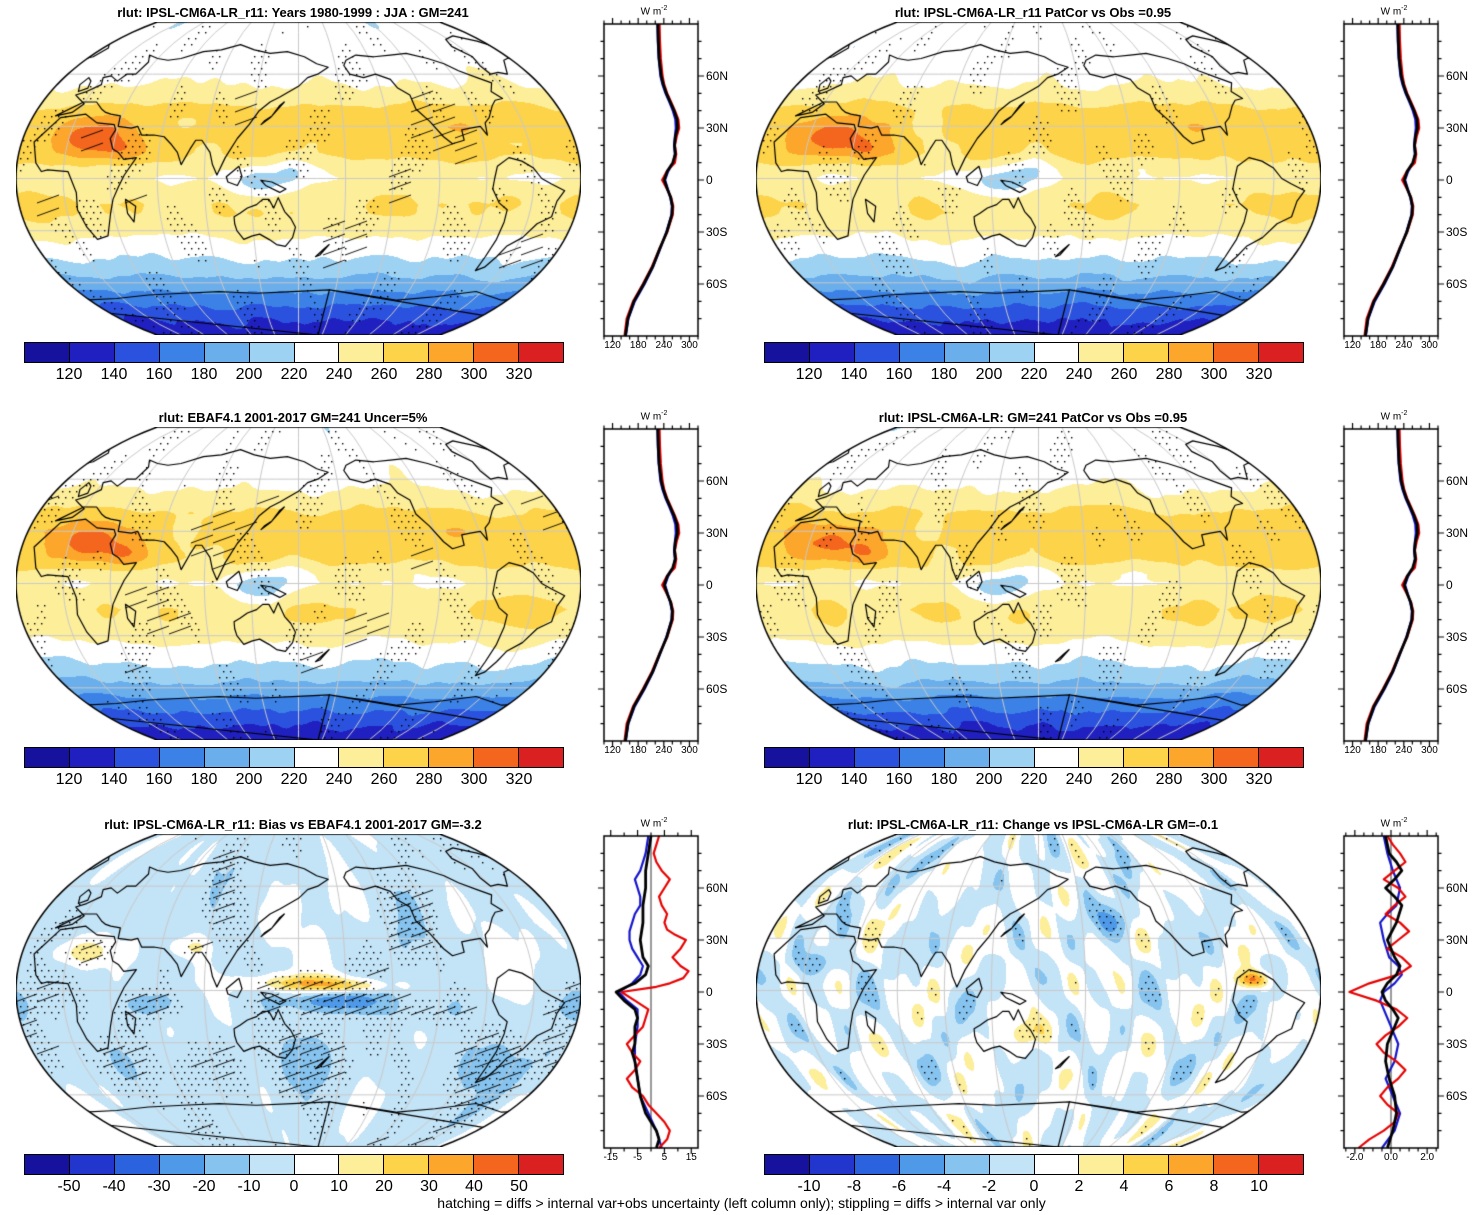  What do you see at coordinates (249, 1186) in the screenshot?
I see `colorbar-tick-label: -10` at bounding box center [249, 1186].